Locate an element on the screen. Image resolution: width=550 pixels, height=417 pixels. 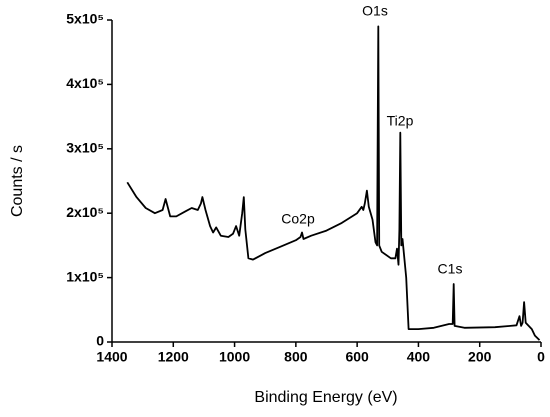
y-tick-label: 3x10⁵ is located at coordinates (85, 148).